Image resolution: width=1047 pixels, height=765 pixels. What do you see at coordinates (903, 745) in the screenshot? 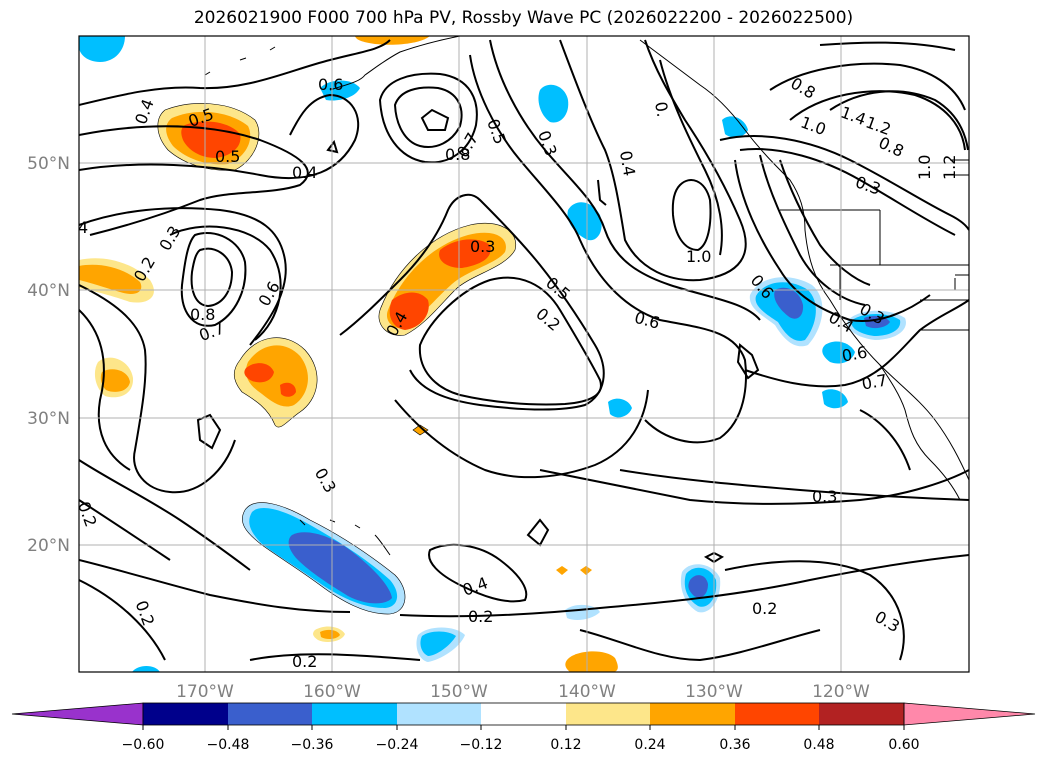
I see `colorbar-tick-label: 0.60` at bounding box center [903, 745].